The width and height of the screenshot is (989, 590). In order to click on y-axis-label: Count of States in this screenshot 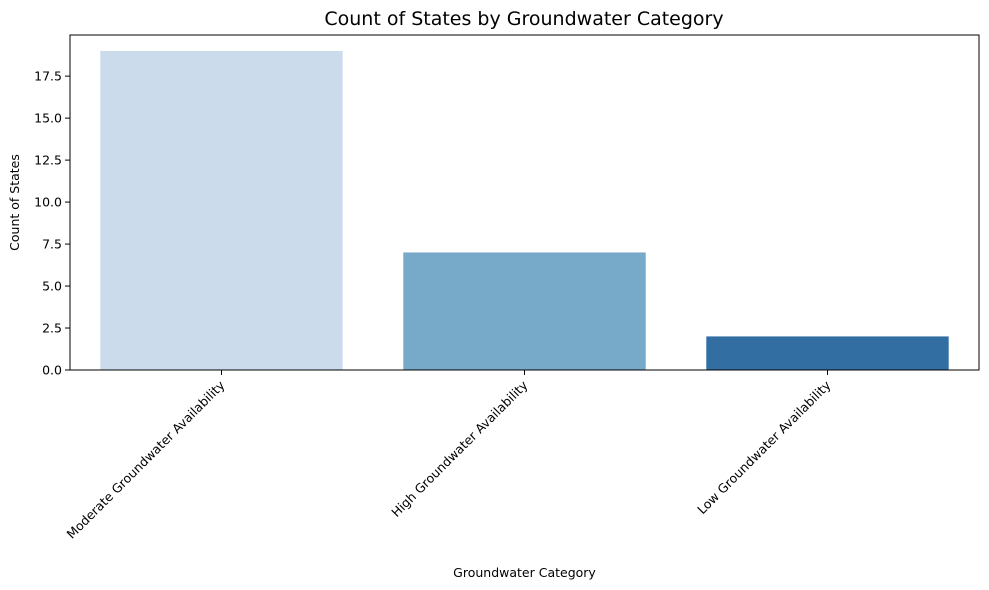, I will do `click(14, 202)`.